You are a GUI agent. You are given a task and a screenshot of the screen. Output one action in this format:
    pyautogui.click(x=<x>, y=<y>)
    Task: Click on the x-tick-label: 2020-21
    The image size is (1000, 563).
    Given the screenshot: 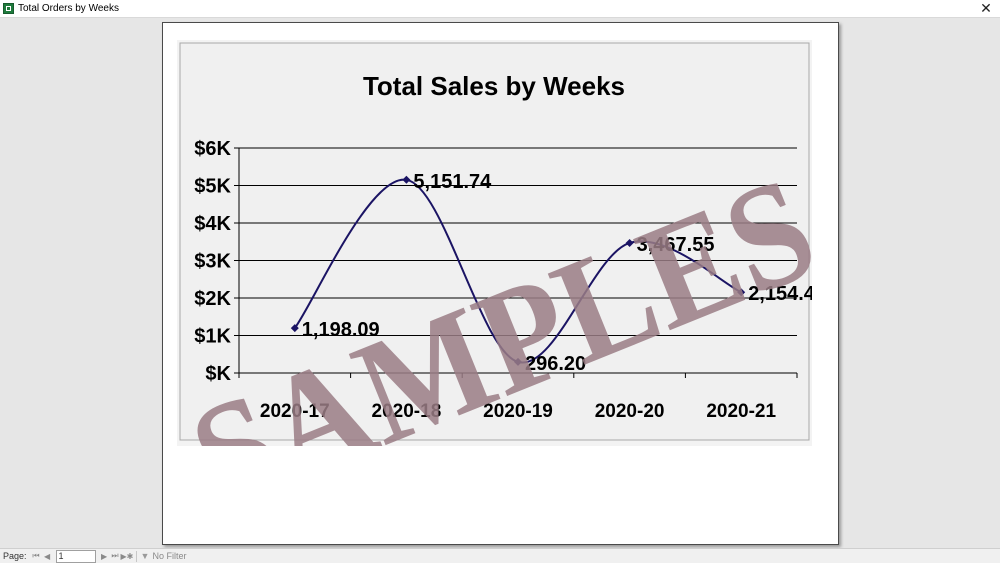 What is the action you would take?
    pyautogui.click(x=741, y=411)
    